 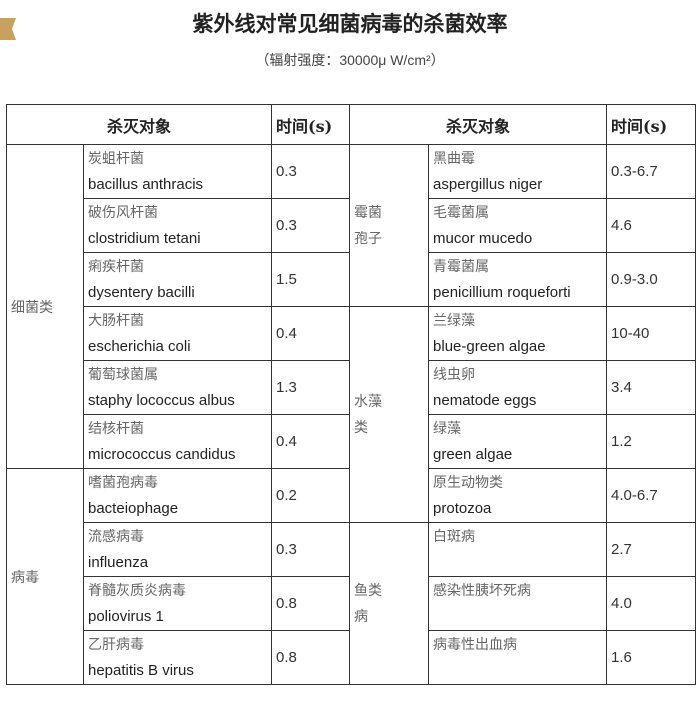 What do you see at coordinates (126, 616) in the screenshot?
I see `target-name-en: poliovirus 1` at bounding box center [126, 616].